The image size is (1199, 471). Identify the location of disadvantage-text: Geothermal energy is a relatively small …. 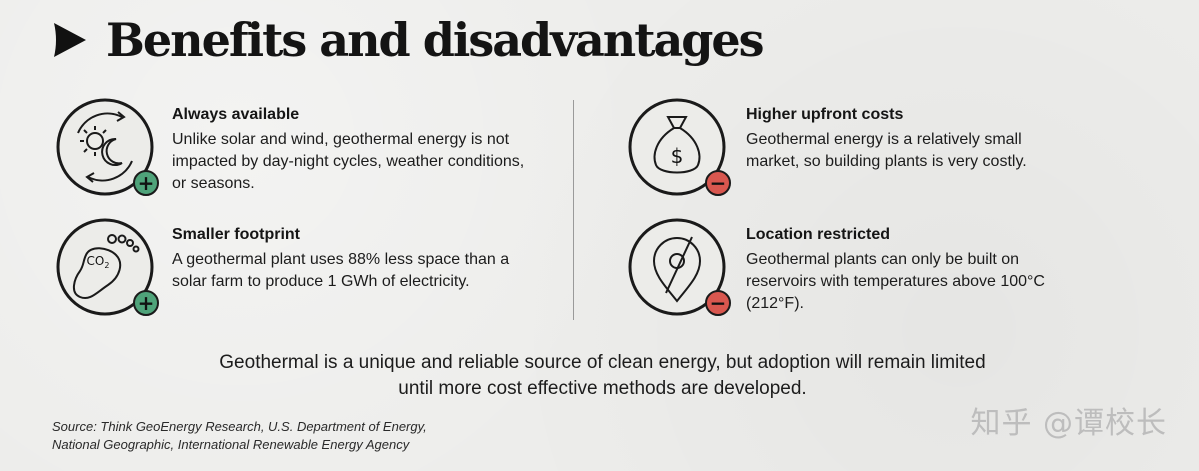
(886, 150).